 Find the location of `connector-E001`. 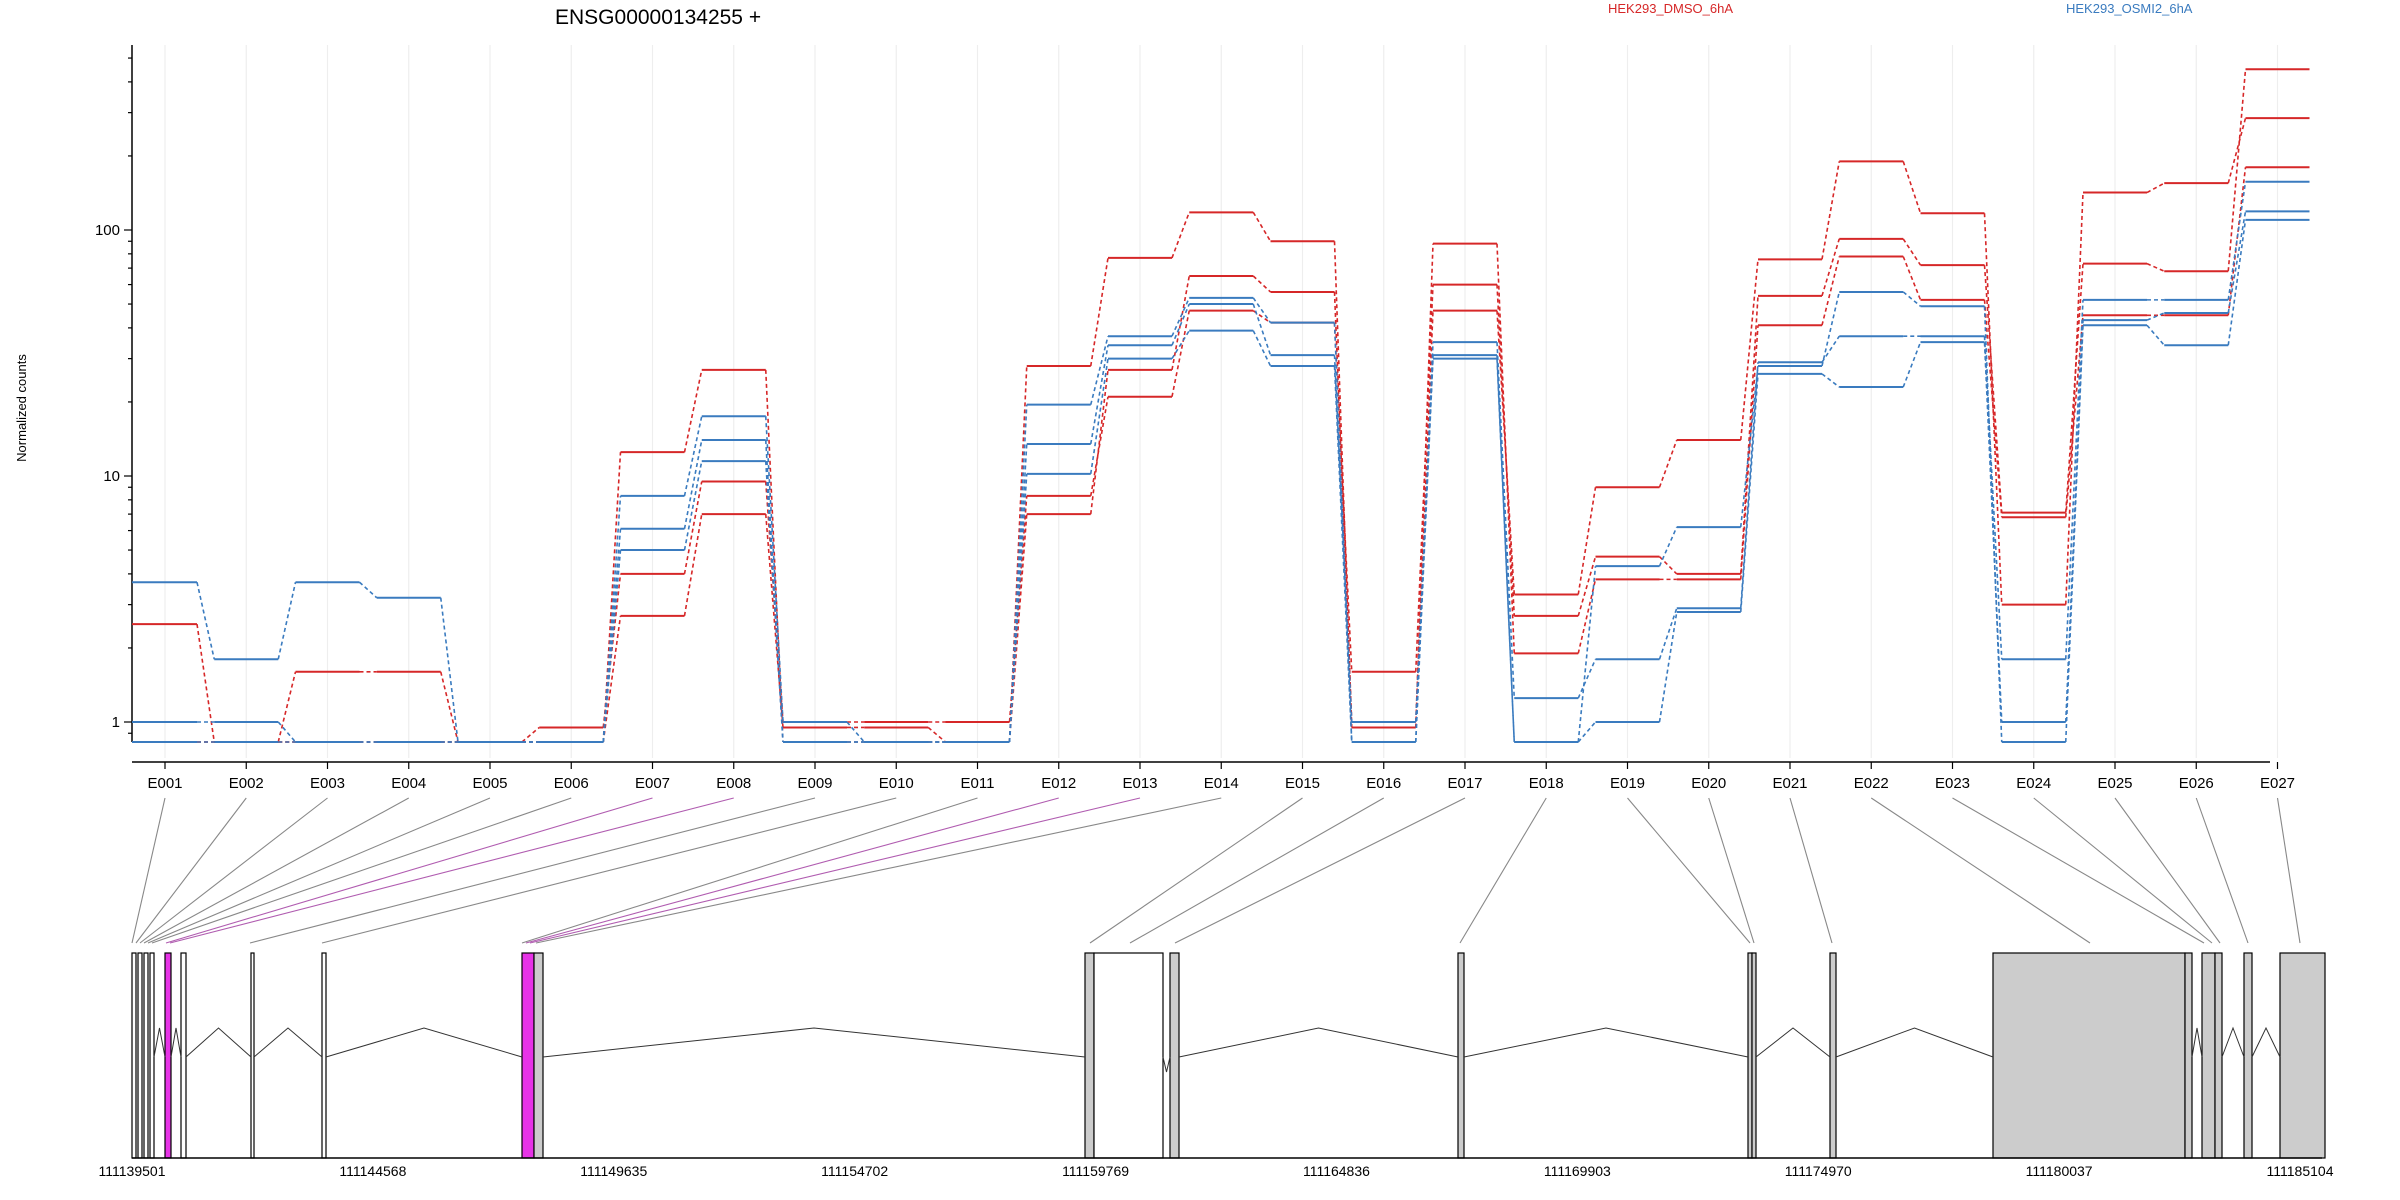

connector-E001 is located at coordinates (148, 870).